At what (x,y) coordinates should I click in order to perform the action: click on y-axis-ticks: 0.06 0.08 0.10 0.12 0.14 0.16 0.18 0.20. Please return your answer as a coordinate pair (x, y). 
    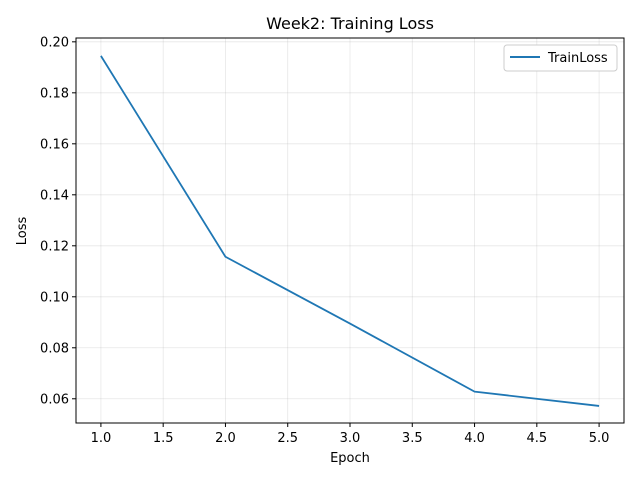
    Looking at the image, I should click on (58, 221).